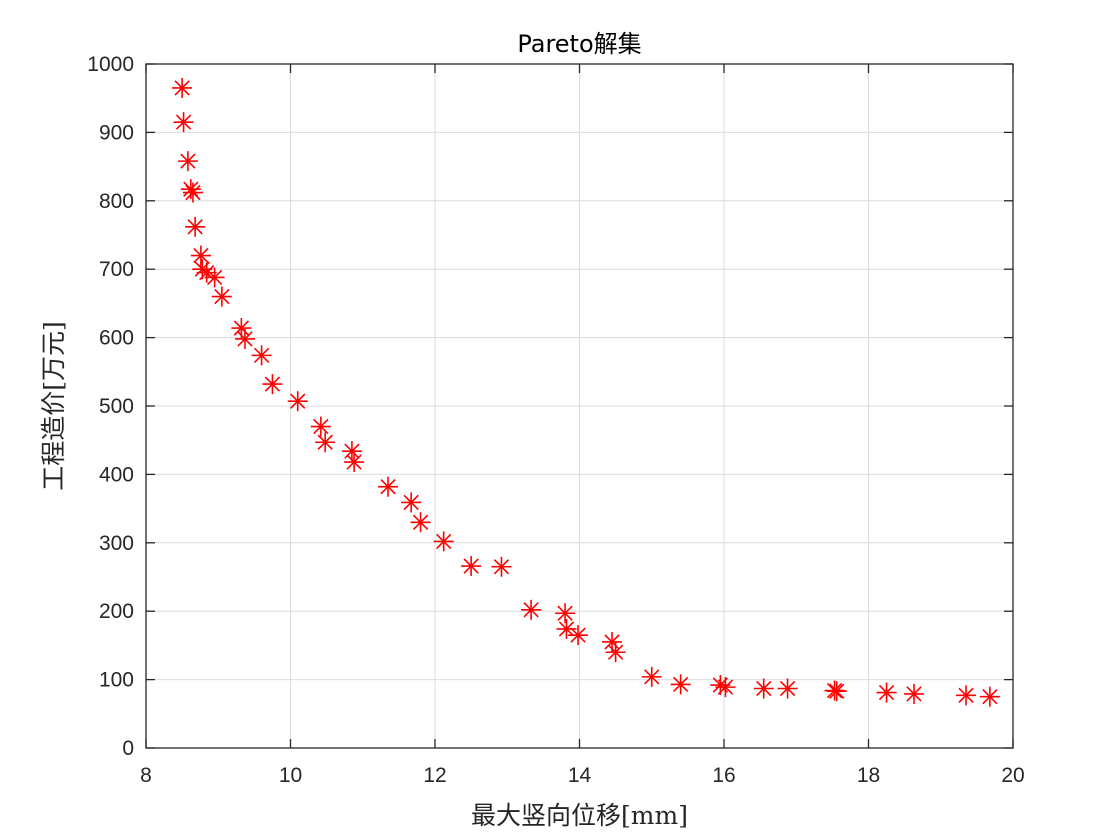 The image size is (1120, 840). I want to click on x-tick-label: 12, so click(434, 775).